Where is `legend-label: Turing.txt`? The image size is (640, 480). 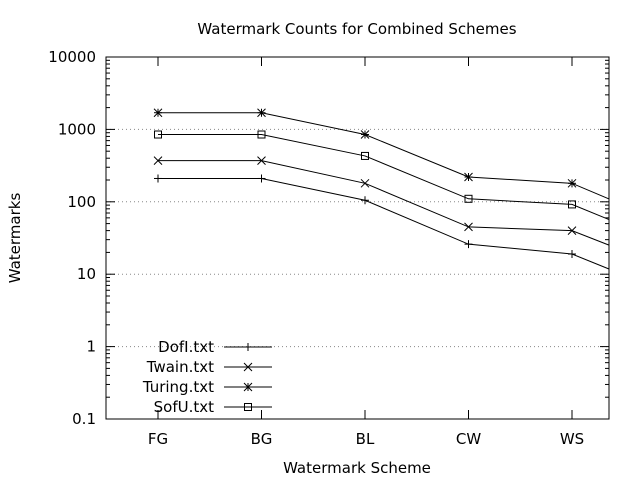 legend-label: Turing.txt is located at coordinates (178, 387).